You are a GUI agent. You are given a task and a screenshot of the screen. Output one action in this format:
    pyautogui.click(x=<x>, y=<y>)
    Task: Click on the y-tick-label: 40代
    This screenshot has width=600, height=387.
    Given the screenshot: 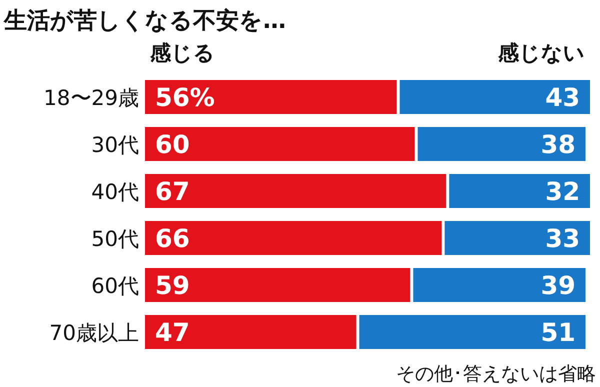 What is the action you would take?
    pyautogui.click(x=115, y=192)
    